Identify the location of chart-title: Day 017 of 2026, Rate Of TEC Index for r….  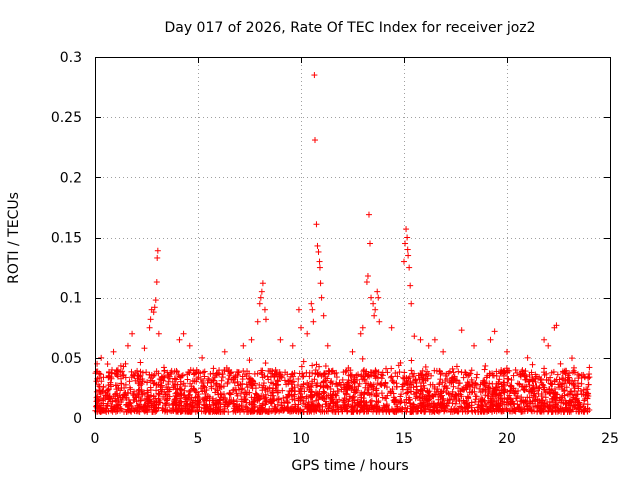
(349, 28).